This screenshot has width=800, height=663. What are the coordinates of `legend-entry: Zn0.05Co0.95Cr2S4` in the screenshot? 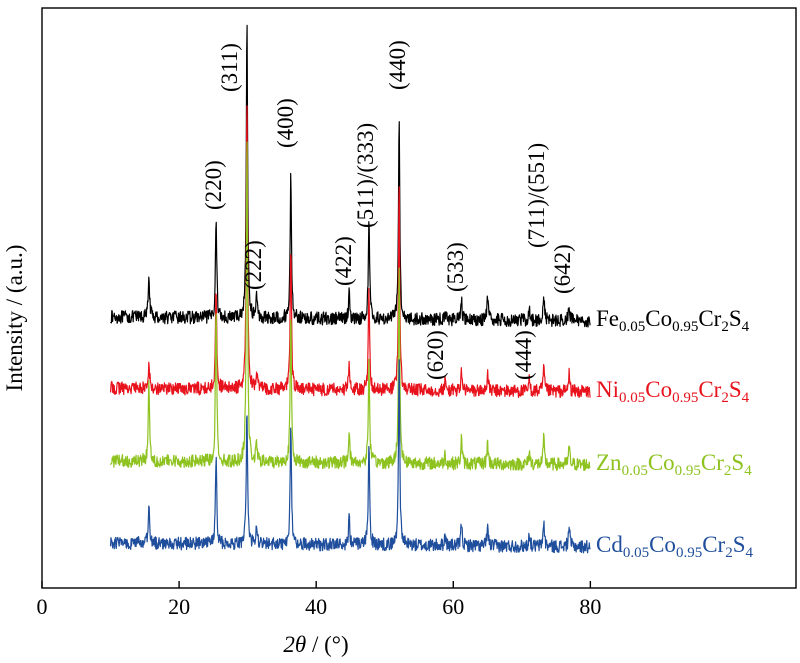 It's located at (674, 464).